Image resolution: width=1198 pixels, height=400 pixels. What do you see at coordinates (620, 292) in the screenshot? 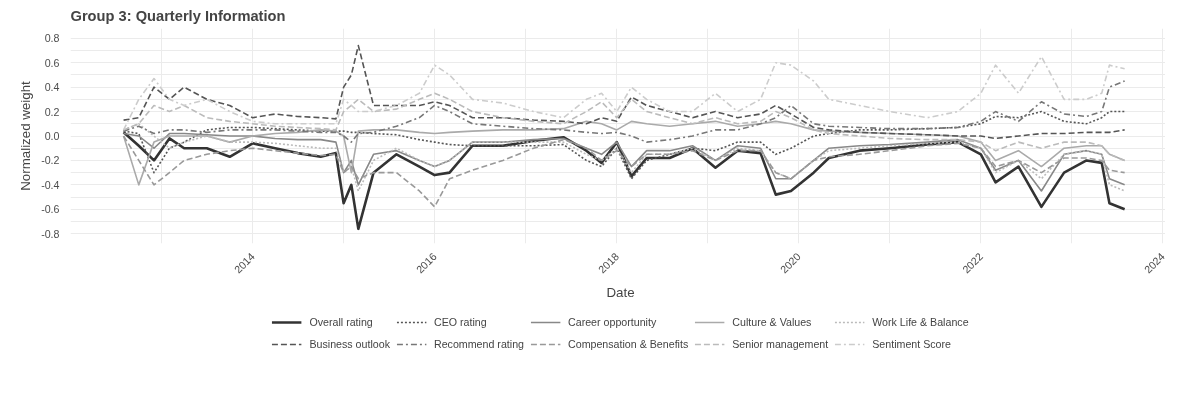
I see `x-axis-title: Date` at bounding box center [620, 292].